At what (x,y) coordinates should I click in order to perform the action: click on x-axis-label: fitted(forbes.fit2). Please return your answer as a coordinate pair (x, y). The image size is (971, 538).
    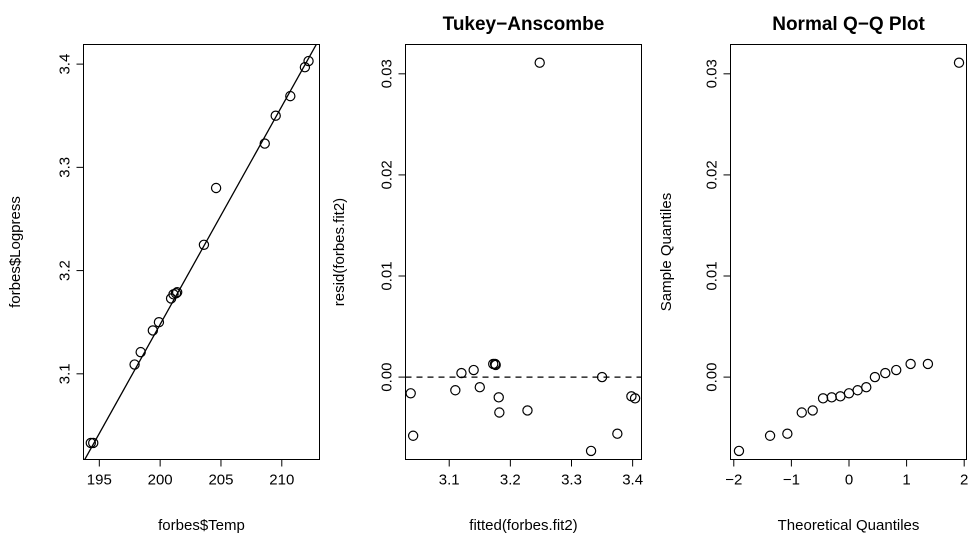
    Looking at the image, I should click on (523, 525).